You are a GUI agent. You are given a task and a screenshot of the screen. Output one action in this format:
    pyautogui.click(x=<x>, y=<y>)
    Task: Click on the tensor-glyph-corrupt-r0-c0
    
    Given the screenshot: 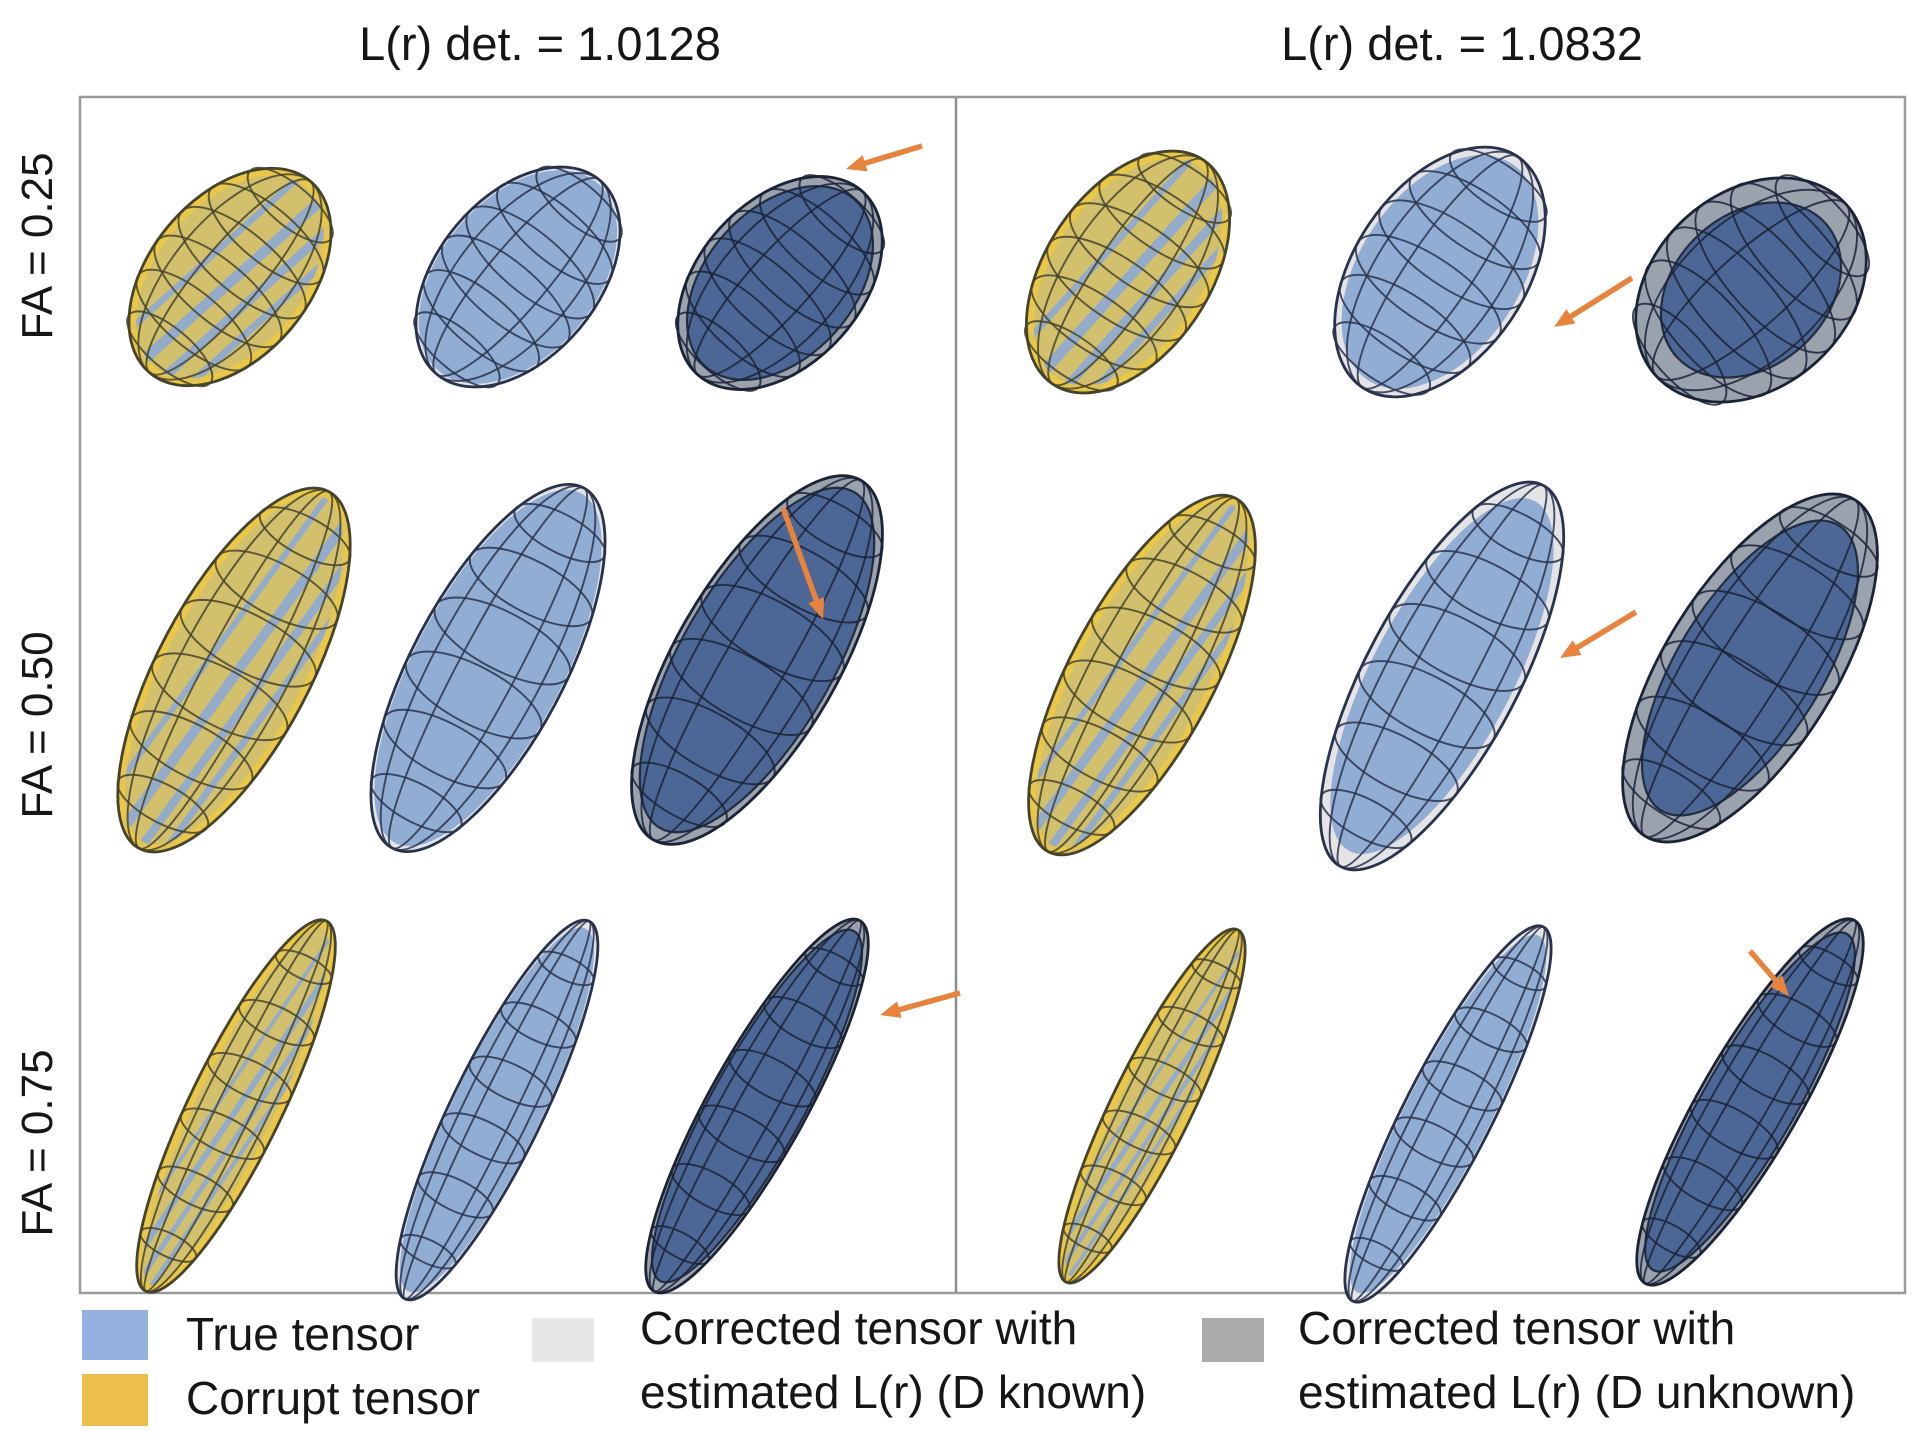 What is the action you would take?
    pyautogui.click(x=238, y=284)
    